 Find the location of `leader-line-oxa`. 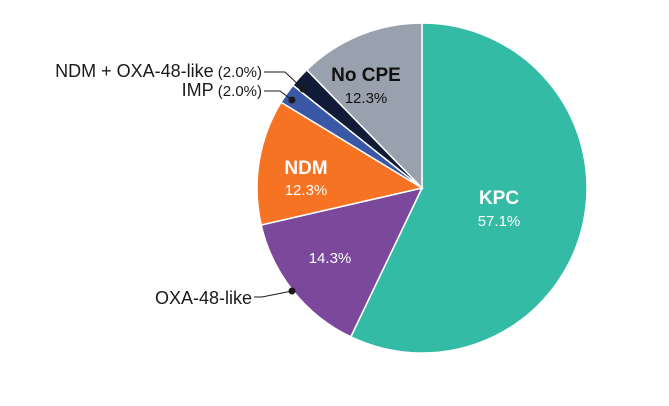

leader-line-oxa is located at coordinates (273, 294).